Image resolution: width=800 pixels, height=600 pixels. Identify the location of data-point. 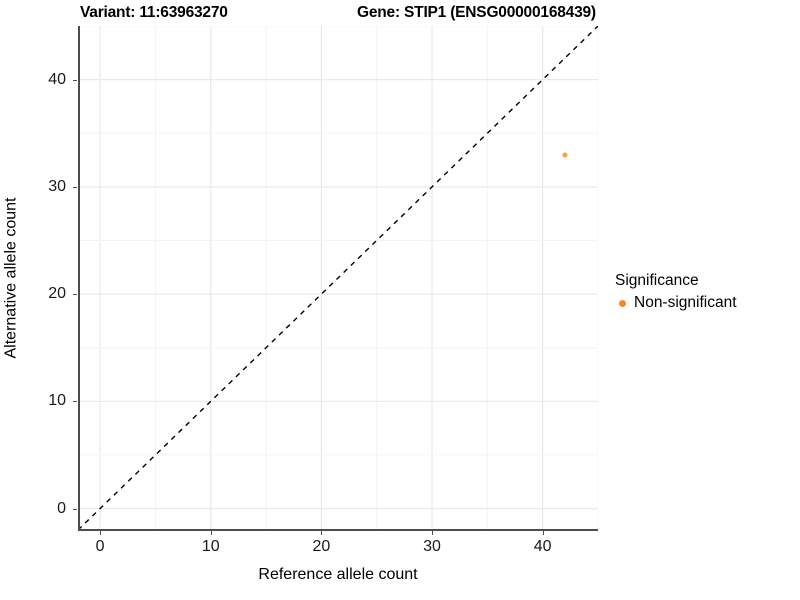
(565, 155).